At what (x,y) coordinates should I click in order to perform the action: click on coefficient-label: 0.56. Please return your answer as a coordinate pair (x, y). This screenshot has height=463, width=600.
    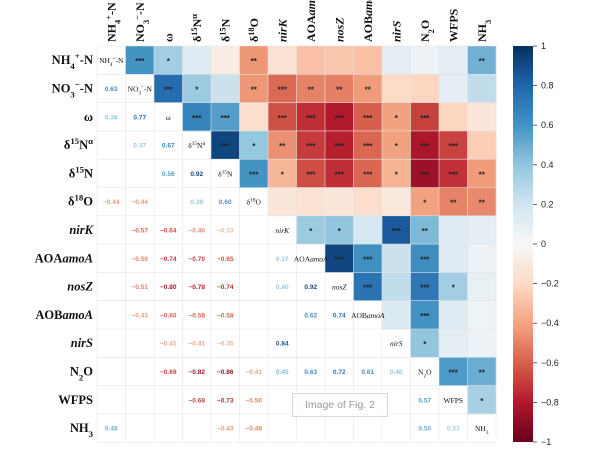
    Looking at the image, I should click on (168, 174).